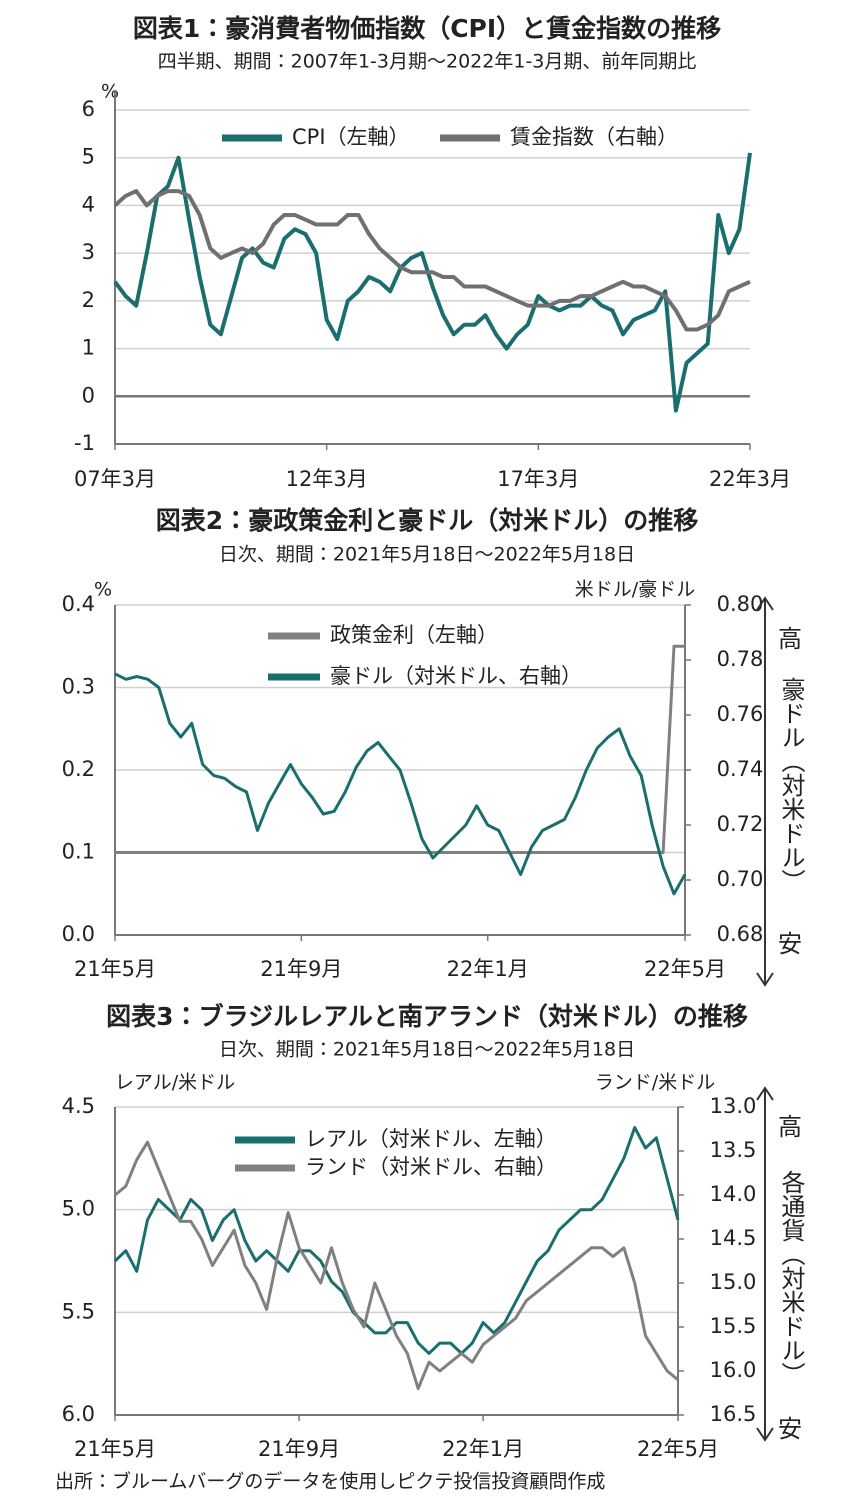 Image resolution: width=854 pixels, height=1507 pixels. I want to click on y2-tick-label: 13.5, so click(733, 1150).